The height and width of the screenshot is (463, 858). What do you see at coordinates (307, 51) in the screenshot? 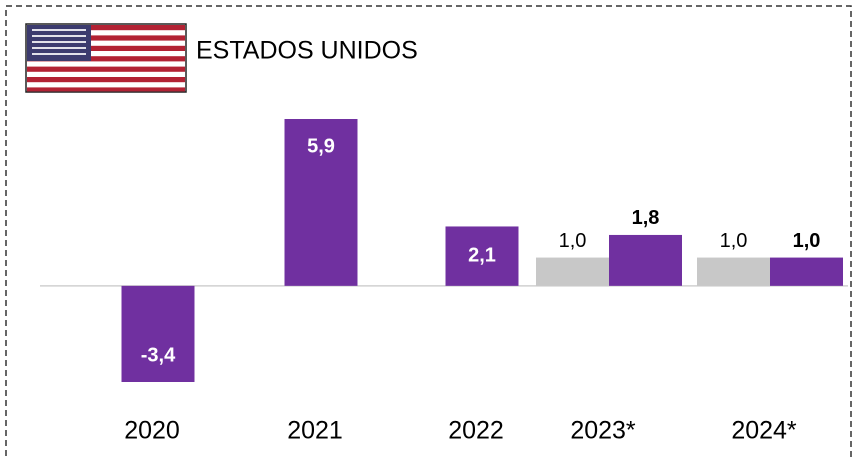
I see `chart-title: ESTADOS UNIDOS` at bounding box center [307, 51].